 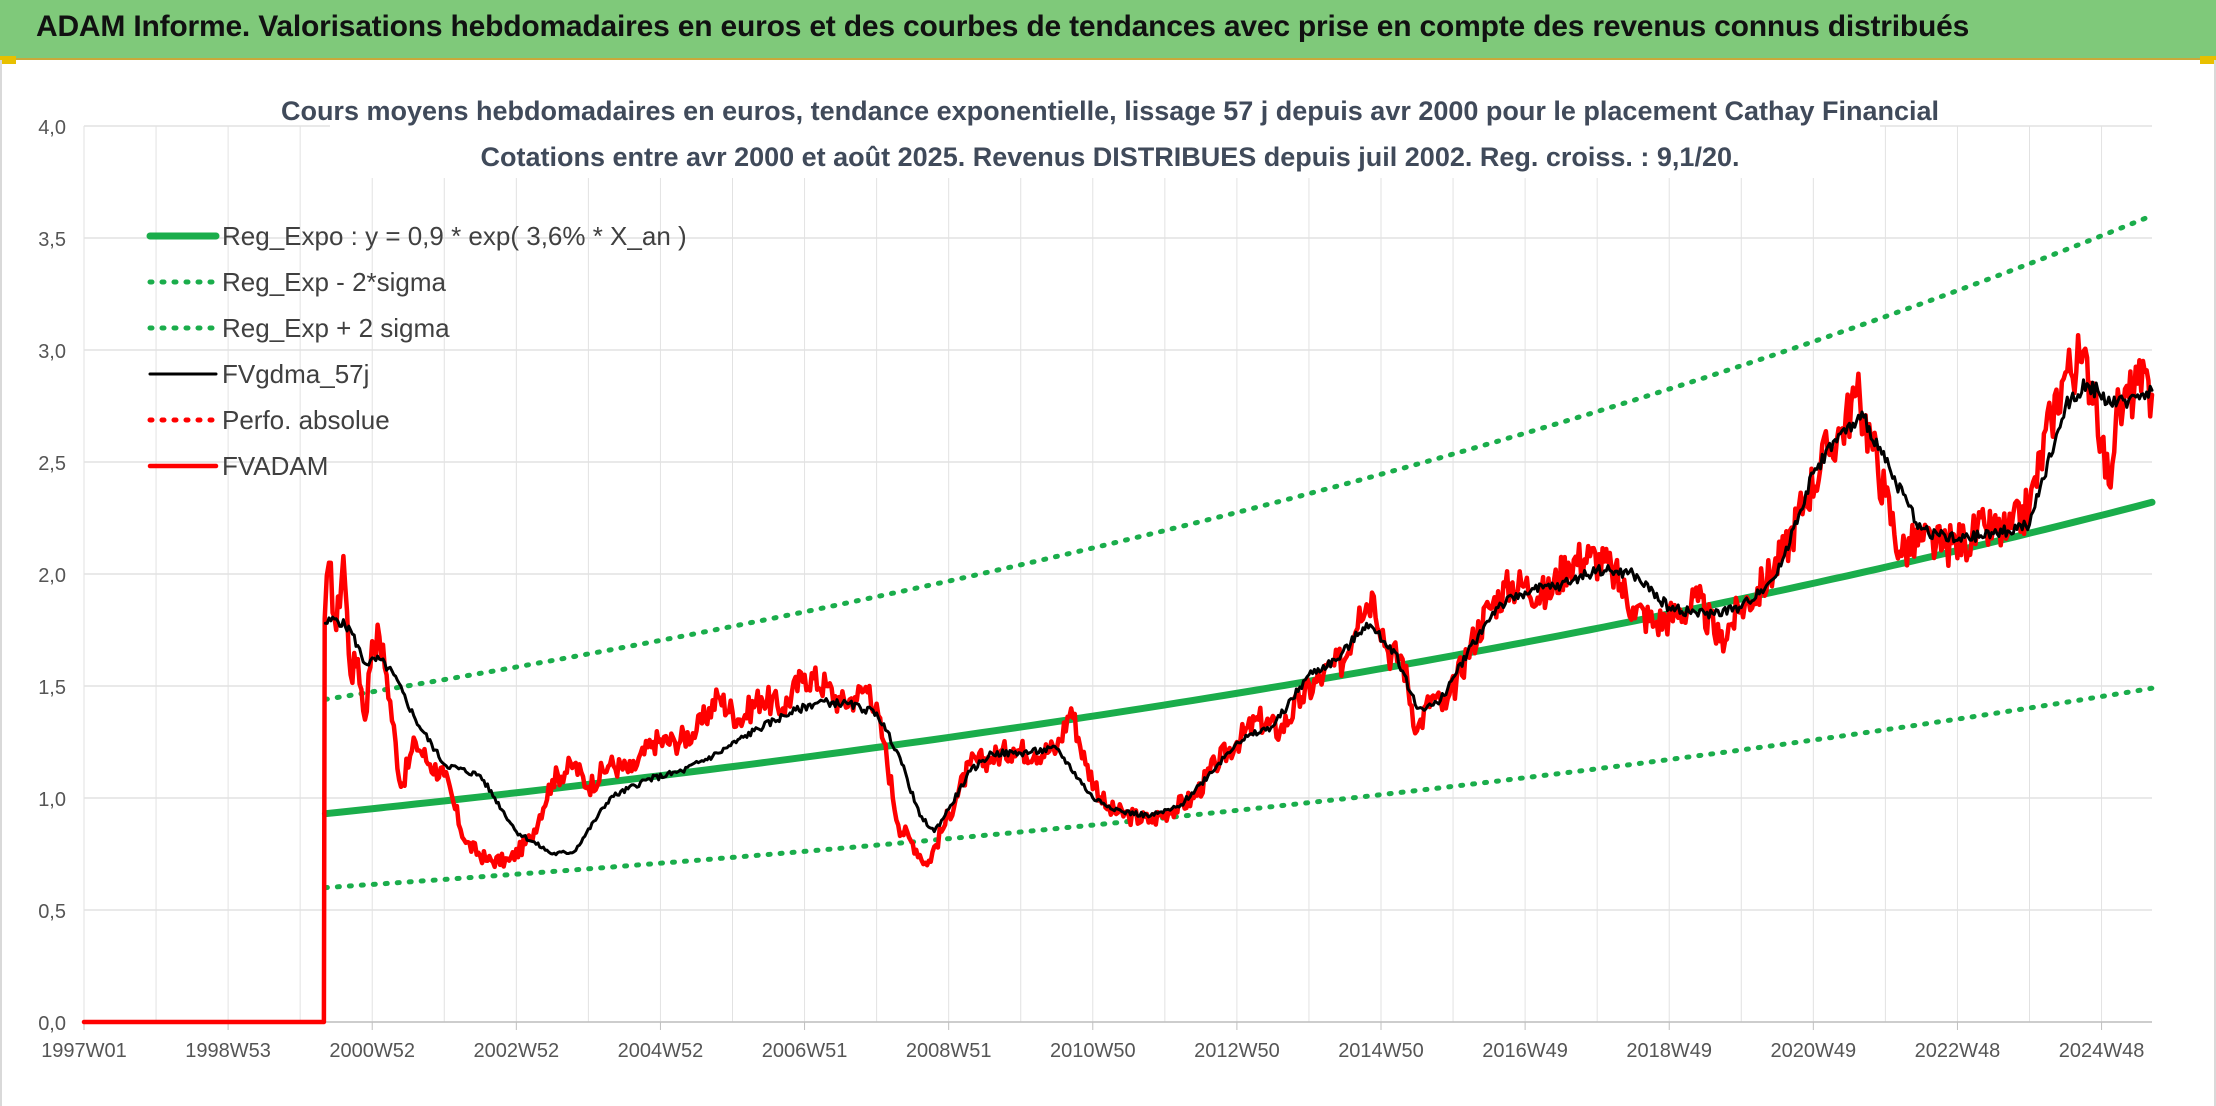 What do you see at coordinates (336, 328) in the screenshot?
I see `legend-label: Reg_Exp + 2 sigma` at bounding box center [336, 328].